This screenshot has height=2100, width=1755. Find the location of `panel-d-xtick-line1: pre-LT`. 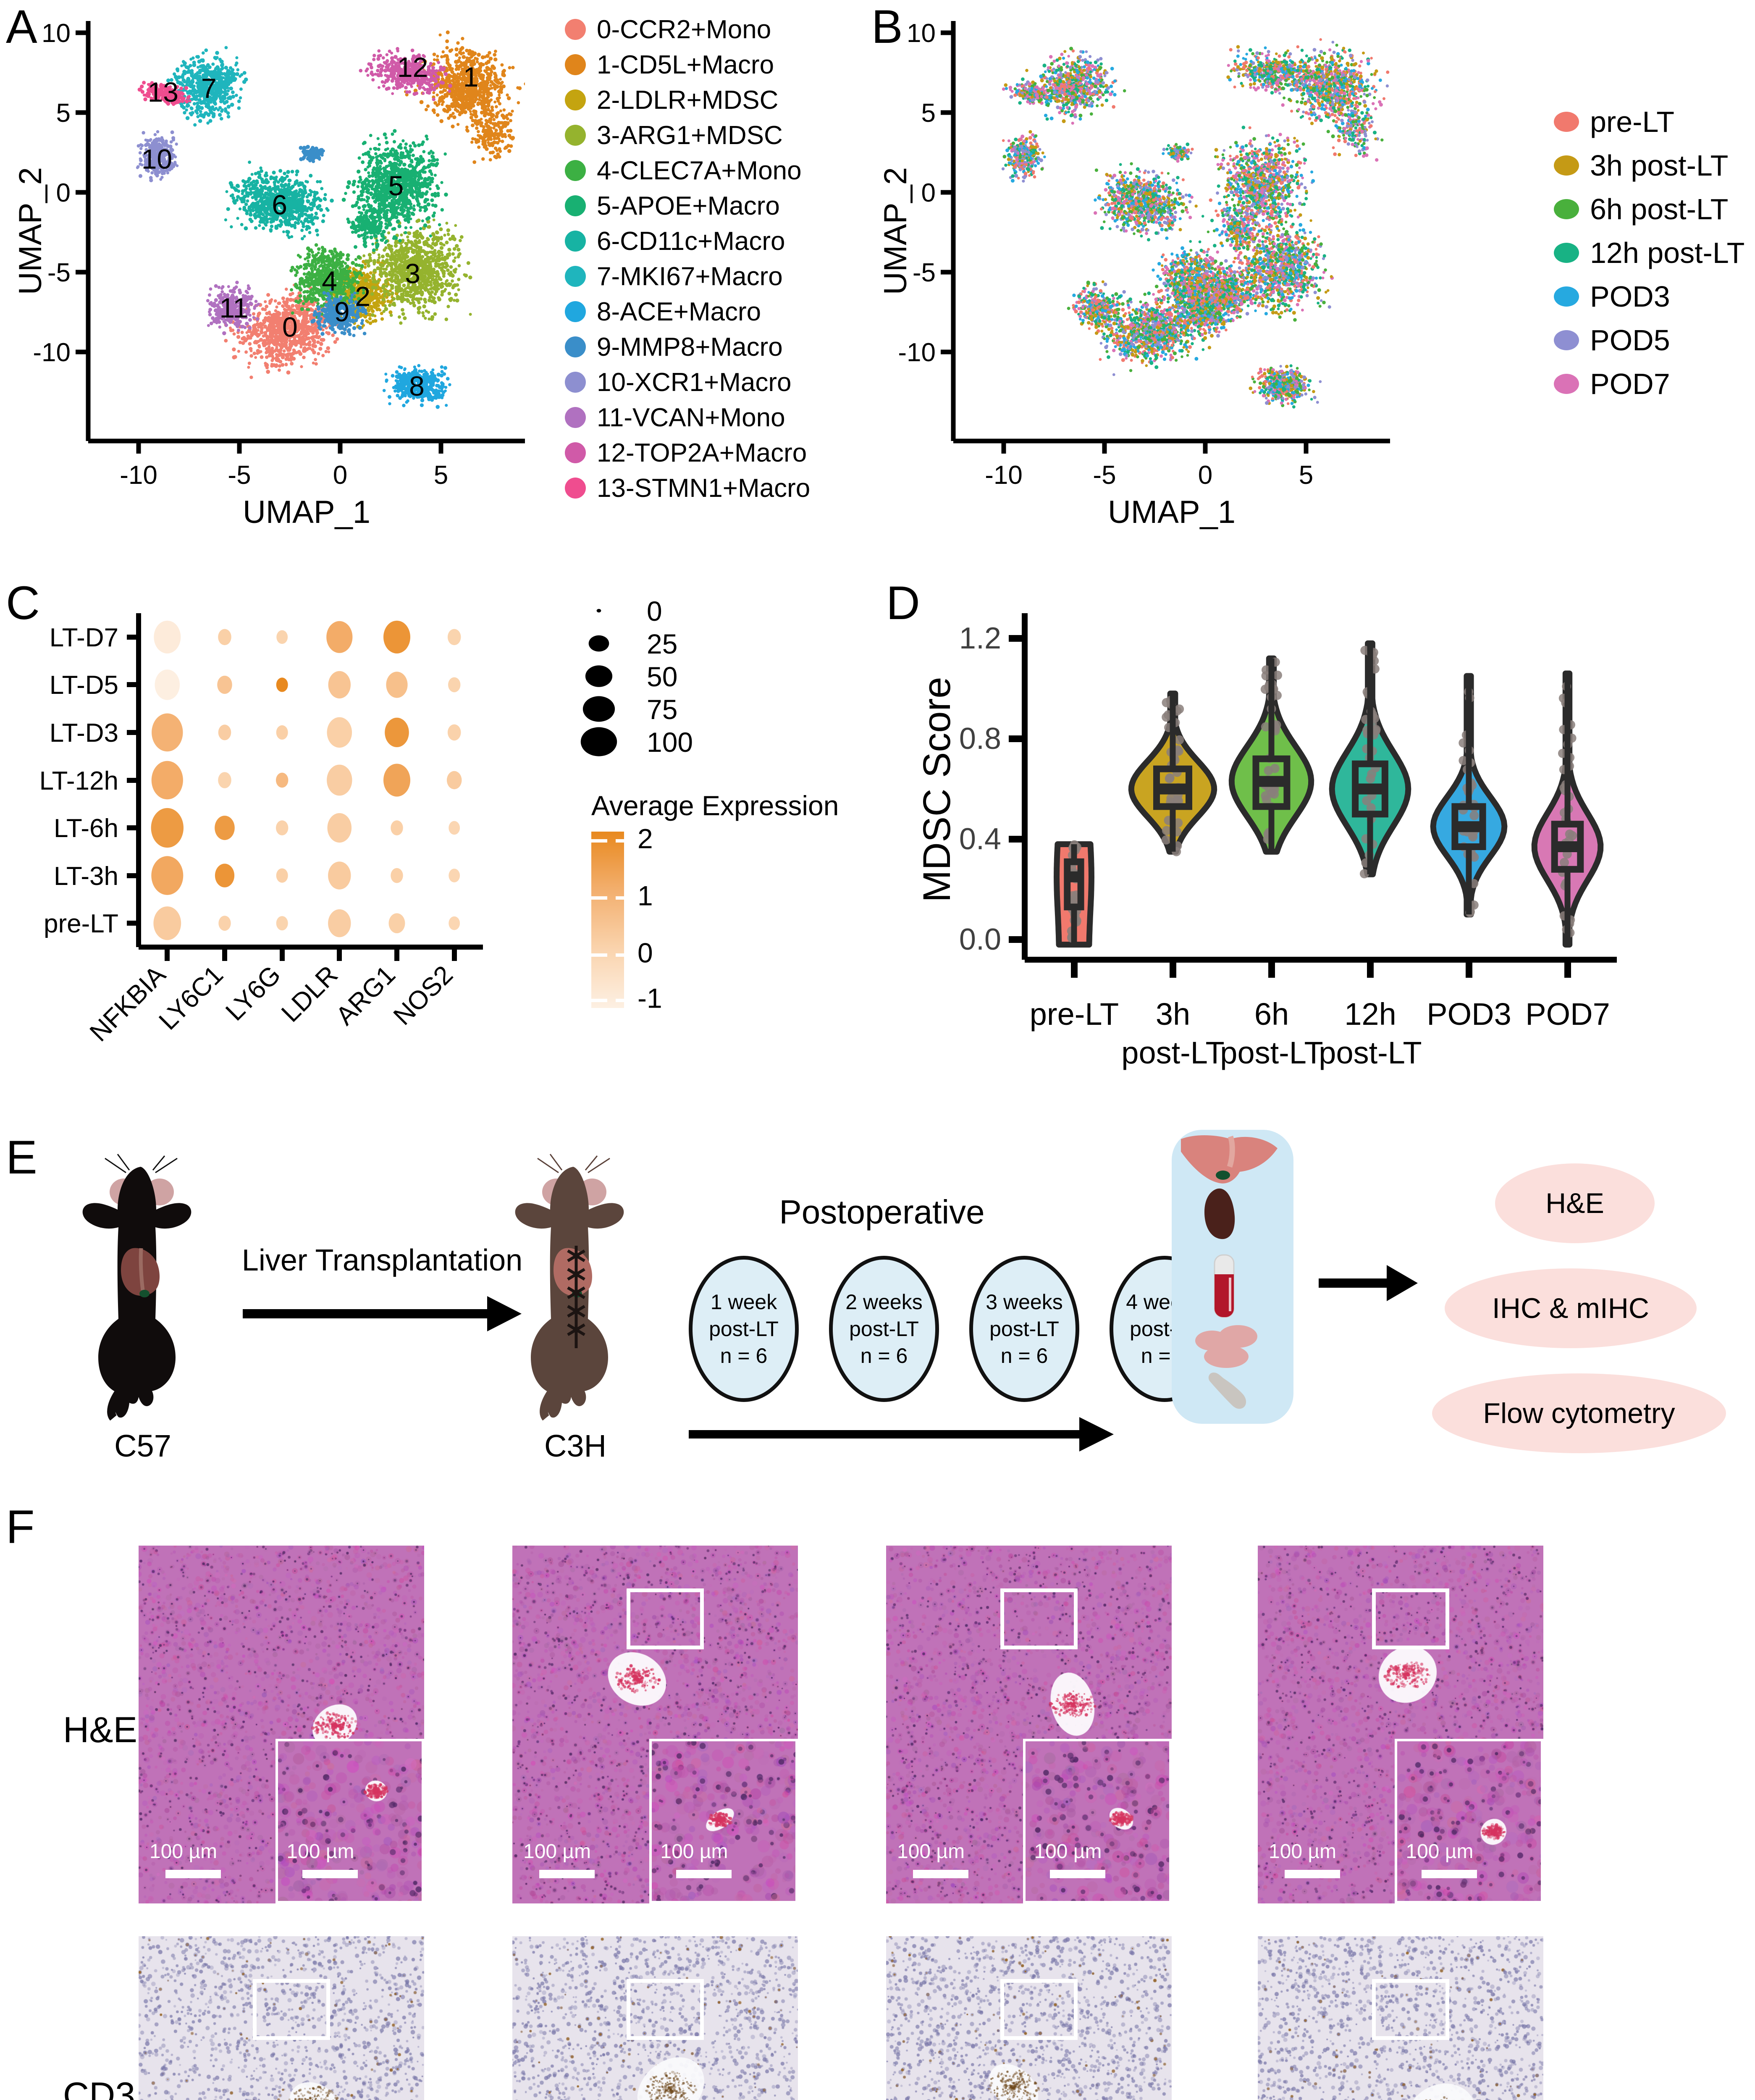

panel-d-xtick-line1: pre-LT is located at coordinates (1074, 1014).